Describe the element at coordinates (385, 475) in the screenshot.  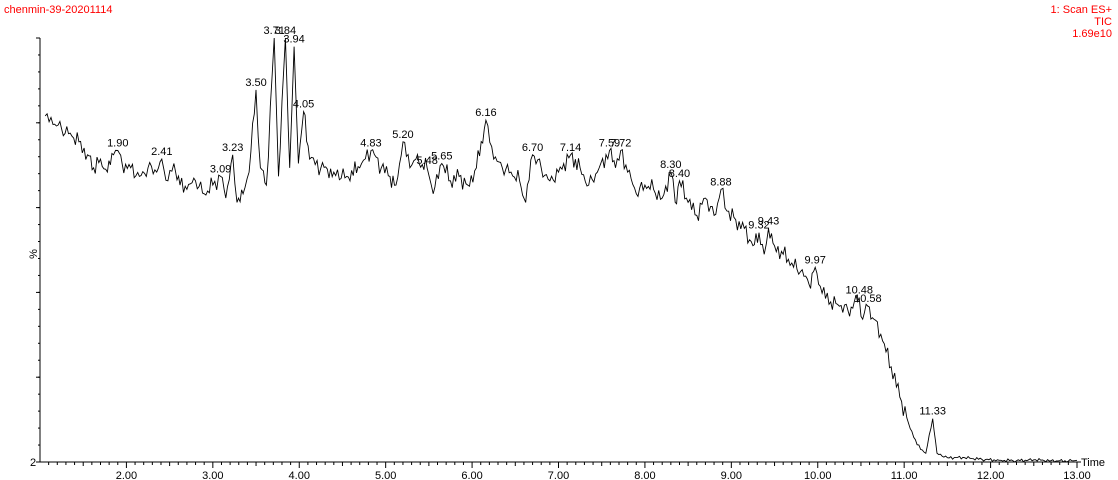
I see `x-tick-label: 5.00` at that location.